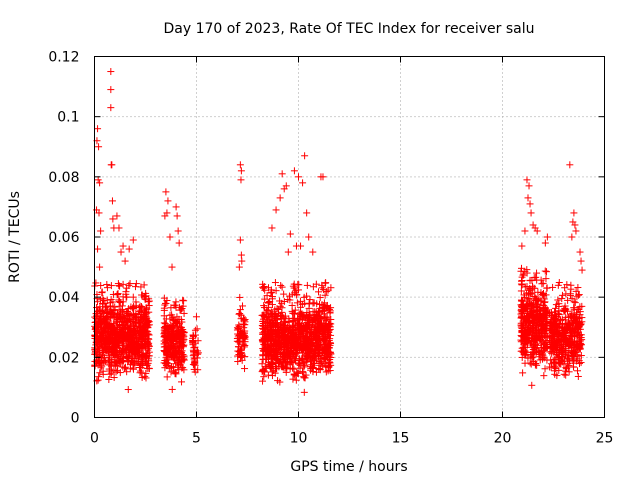 The image size is (640, 480). Describe the element at coordinates (401, 439) in the screenshot. I see `x-tick-label: 15` at that location.